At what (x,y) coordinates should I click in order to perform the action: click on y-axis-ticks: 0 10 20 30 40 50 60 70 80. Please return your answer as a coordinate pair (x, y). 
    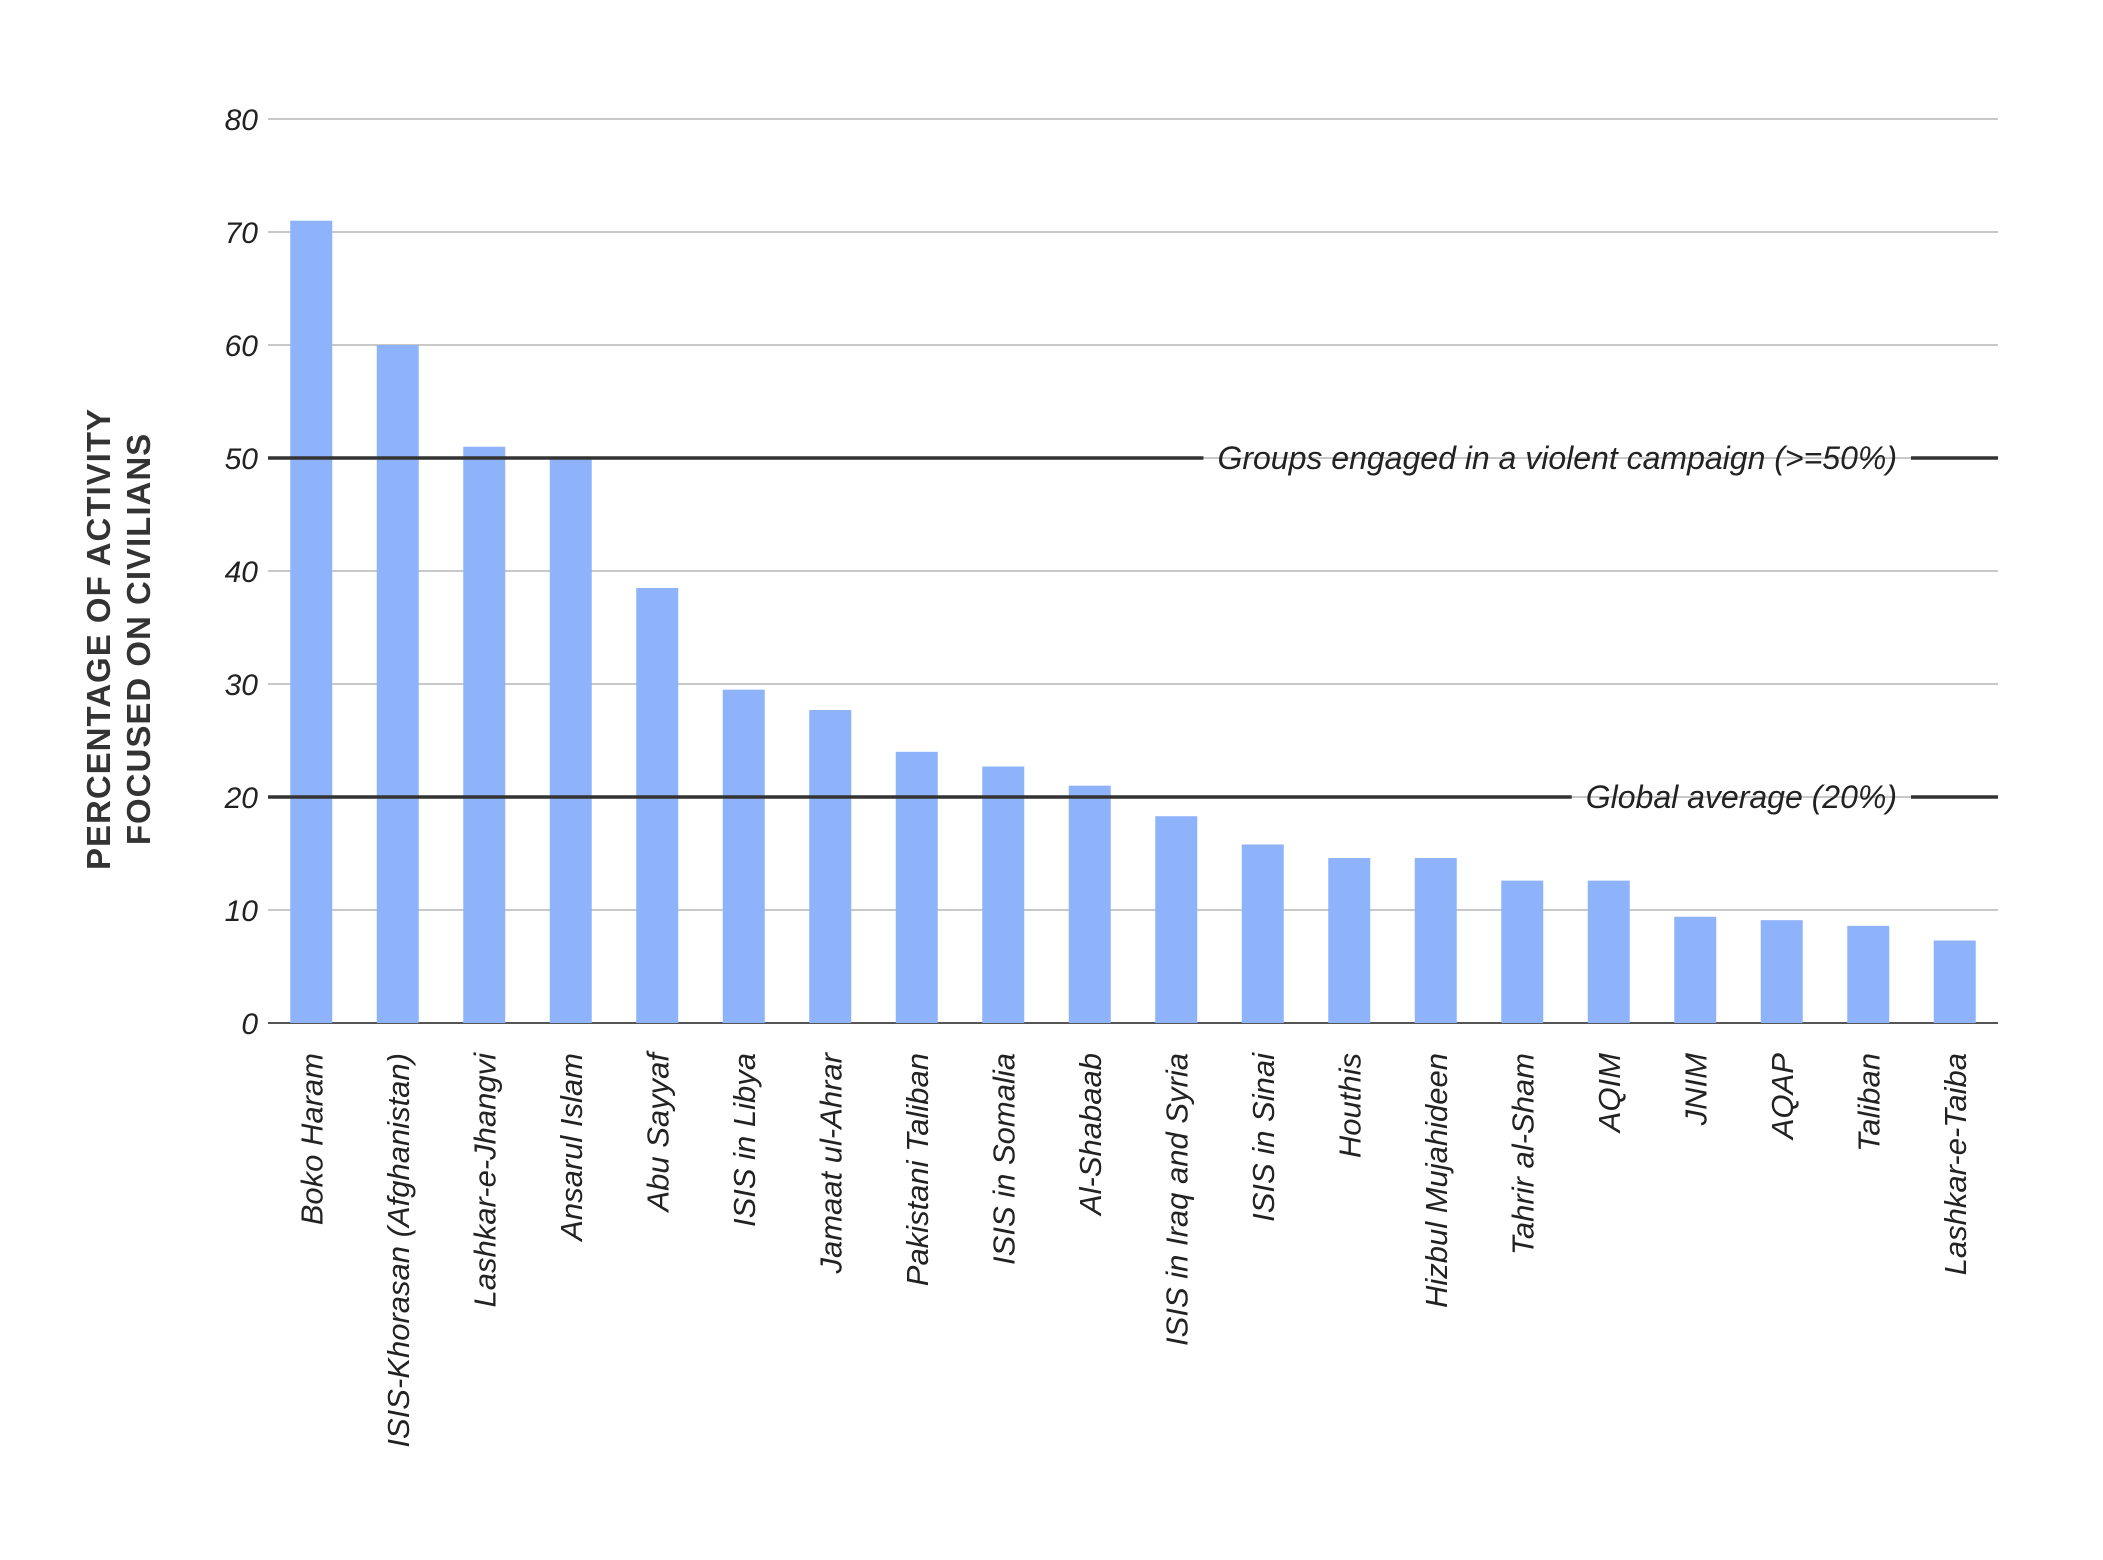
    Looking at the image, I should click on (241, 572).